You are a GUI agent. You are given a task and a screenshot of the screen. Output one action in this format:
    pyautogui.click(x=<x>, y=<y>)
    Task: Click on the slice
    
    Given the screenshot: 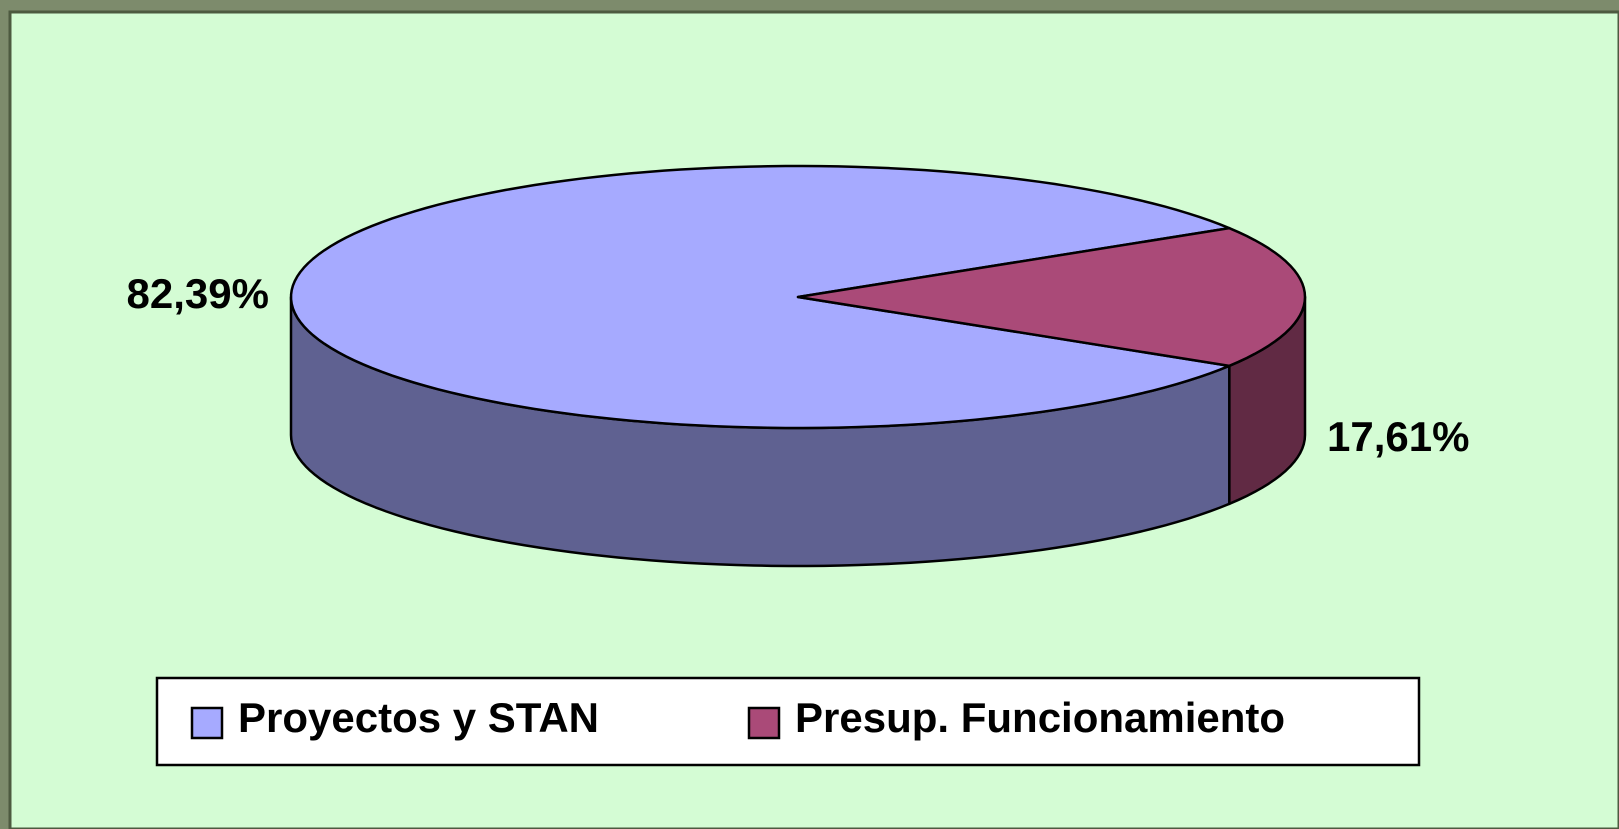 What is the action you would take?
    pyautogui.click(x=1051, y=297)
    